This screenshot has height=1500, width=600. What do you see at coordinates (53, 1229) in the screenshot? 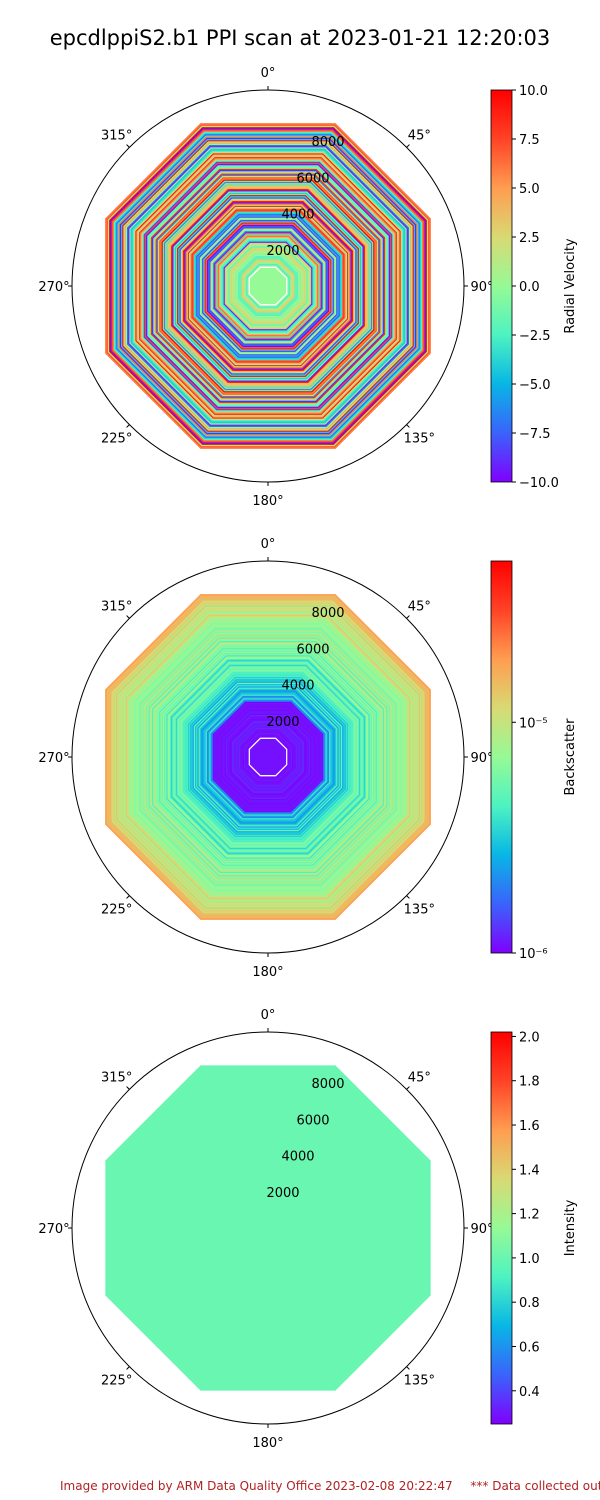
I see `angle-tick-label: 270°` at bounding box center [53, 1229].